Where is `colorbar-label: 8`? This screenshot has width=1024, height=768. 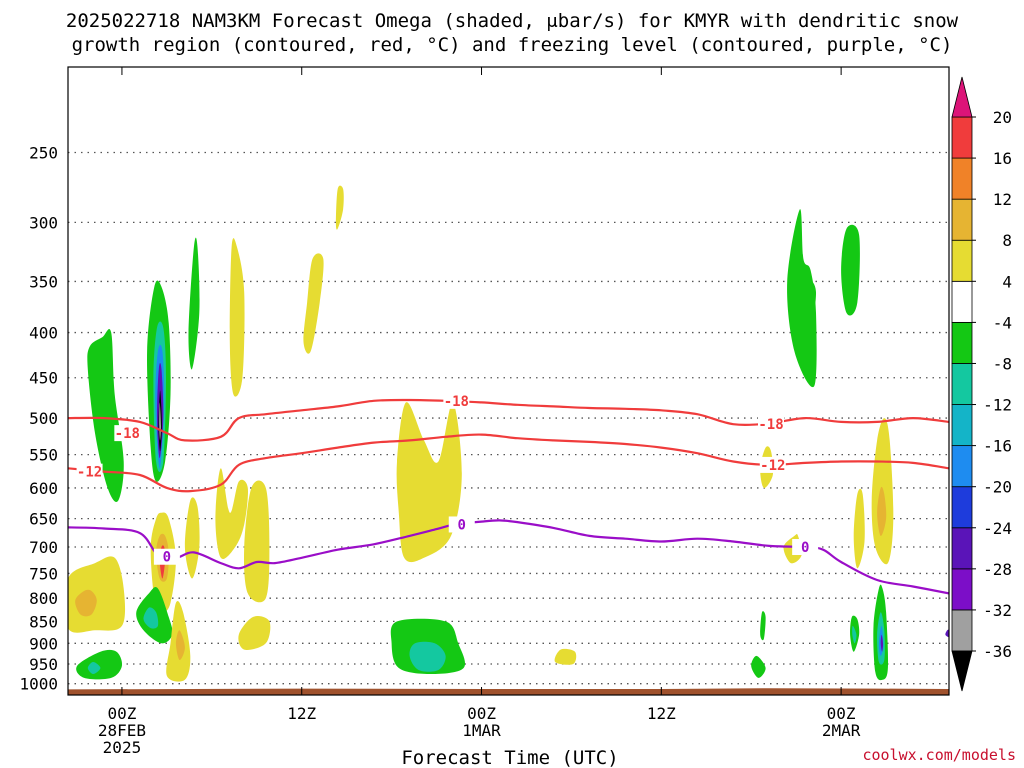
colorbar-label: 8 is located at coordinates (1007, 240).